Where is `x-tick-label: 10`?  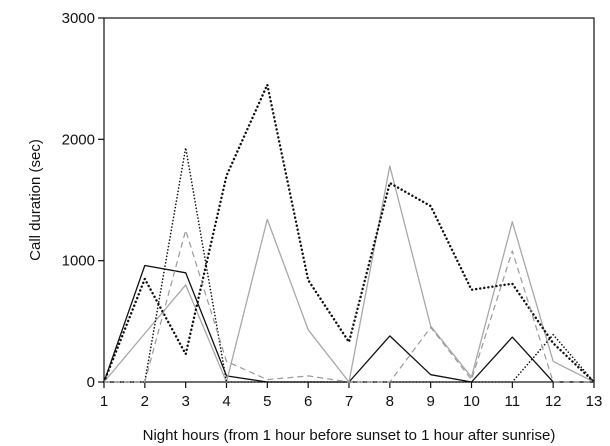 x-tick-label: 10 is located at coordinates (471, 401).